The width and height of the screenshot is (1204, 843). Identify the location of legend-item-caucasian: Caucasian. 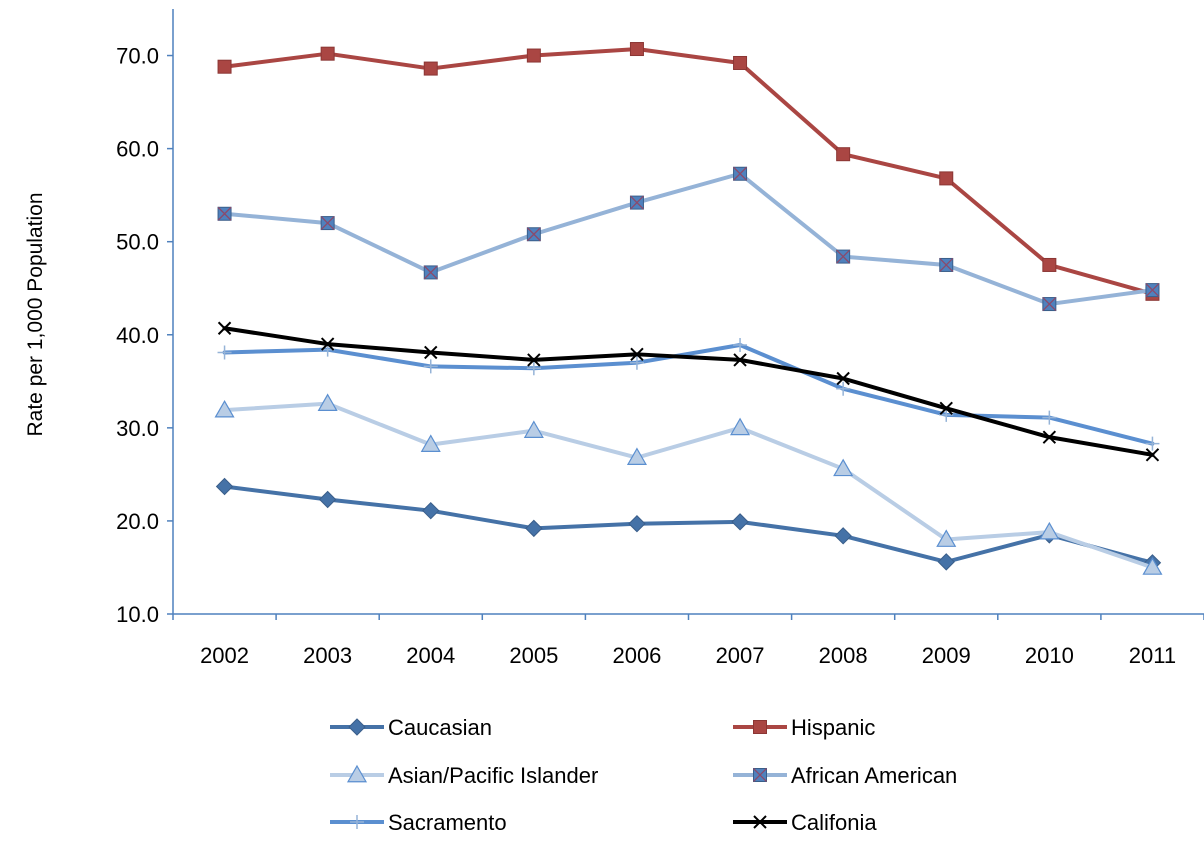
(411, 727).